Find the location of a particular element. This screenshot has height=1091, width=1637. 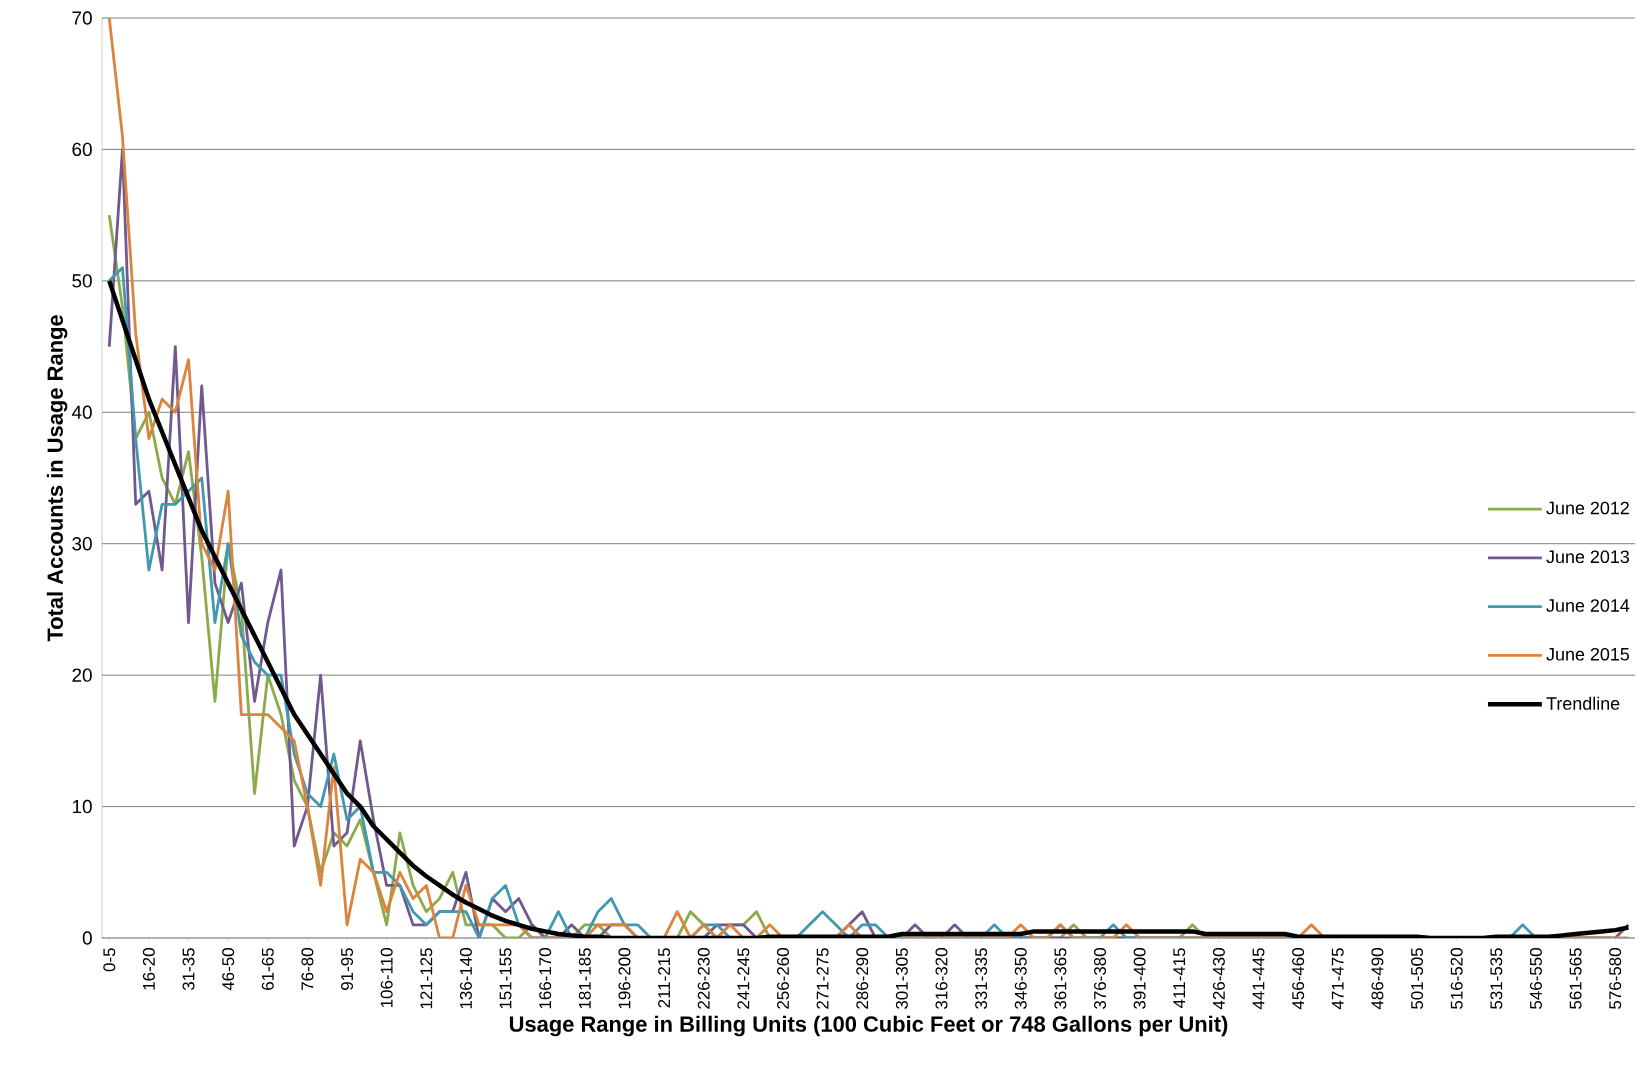

x-tick-label: 121-125 is located at coordinates (426, 978).